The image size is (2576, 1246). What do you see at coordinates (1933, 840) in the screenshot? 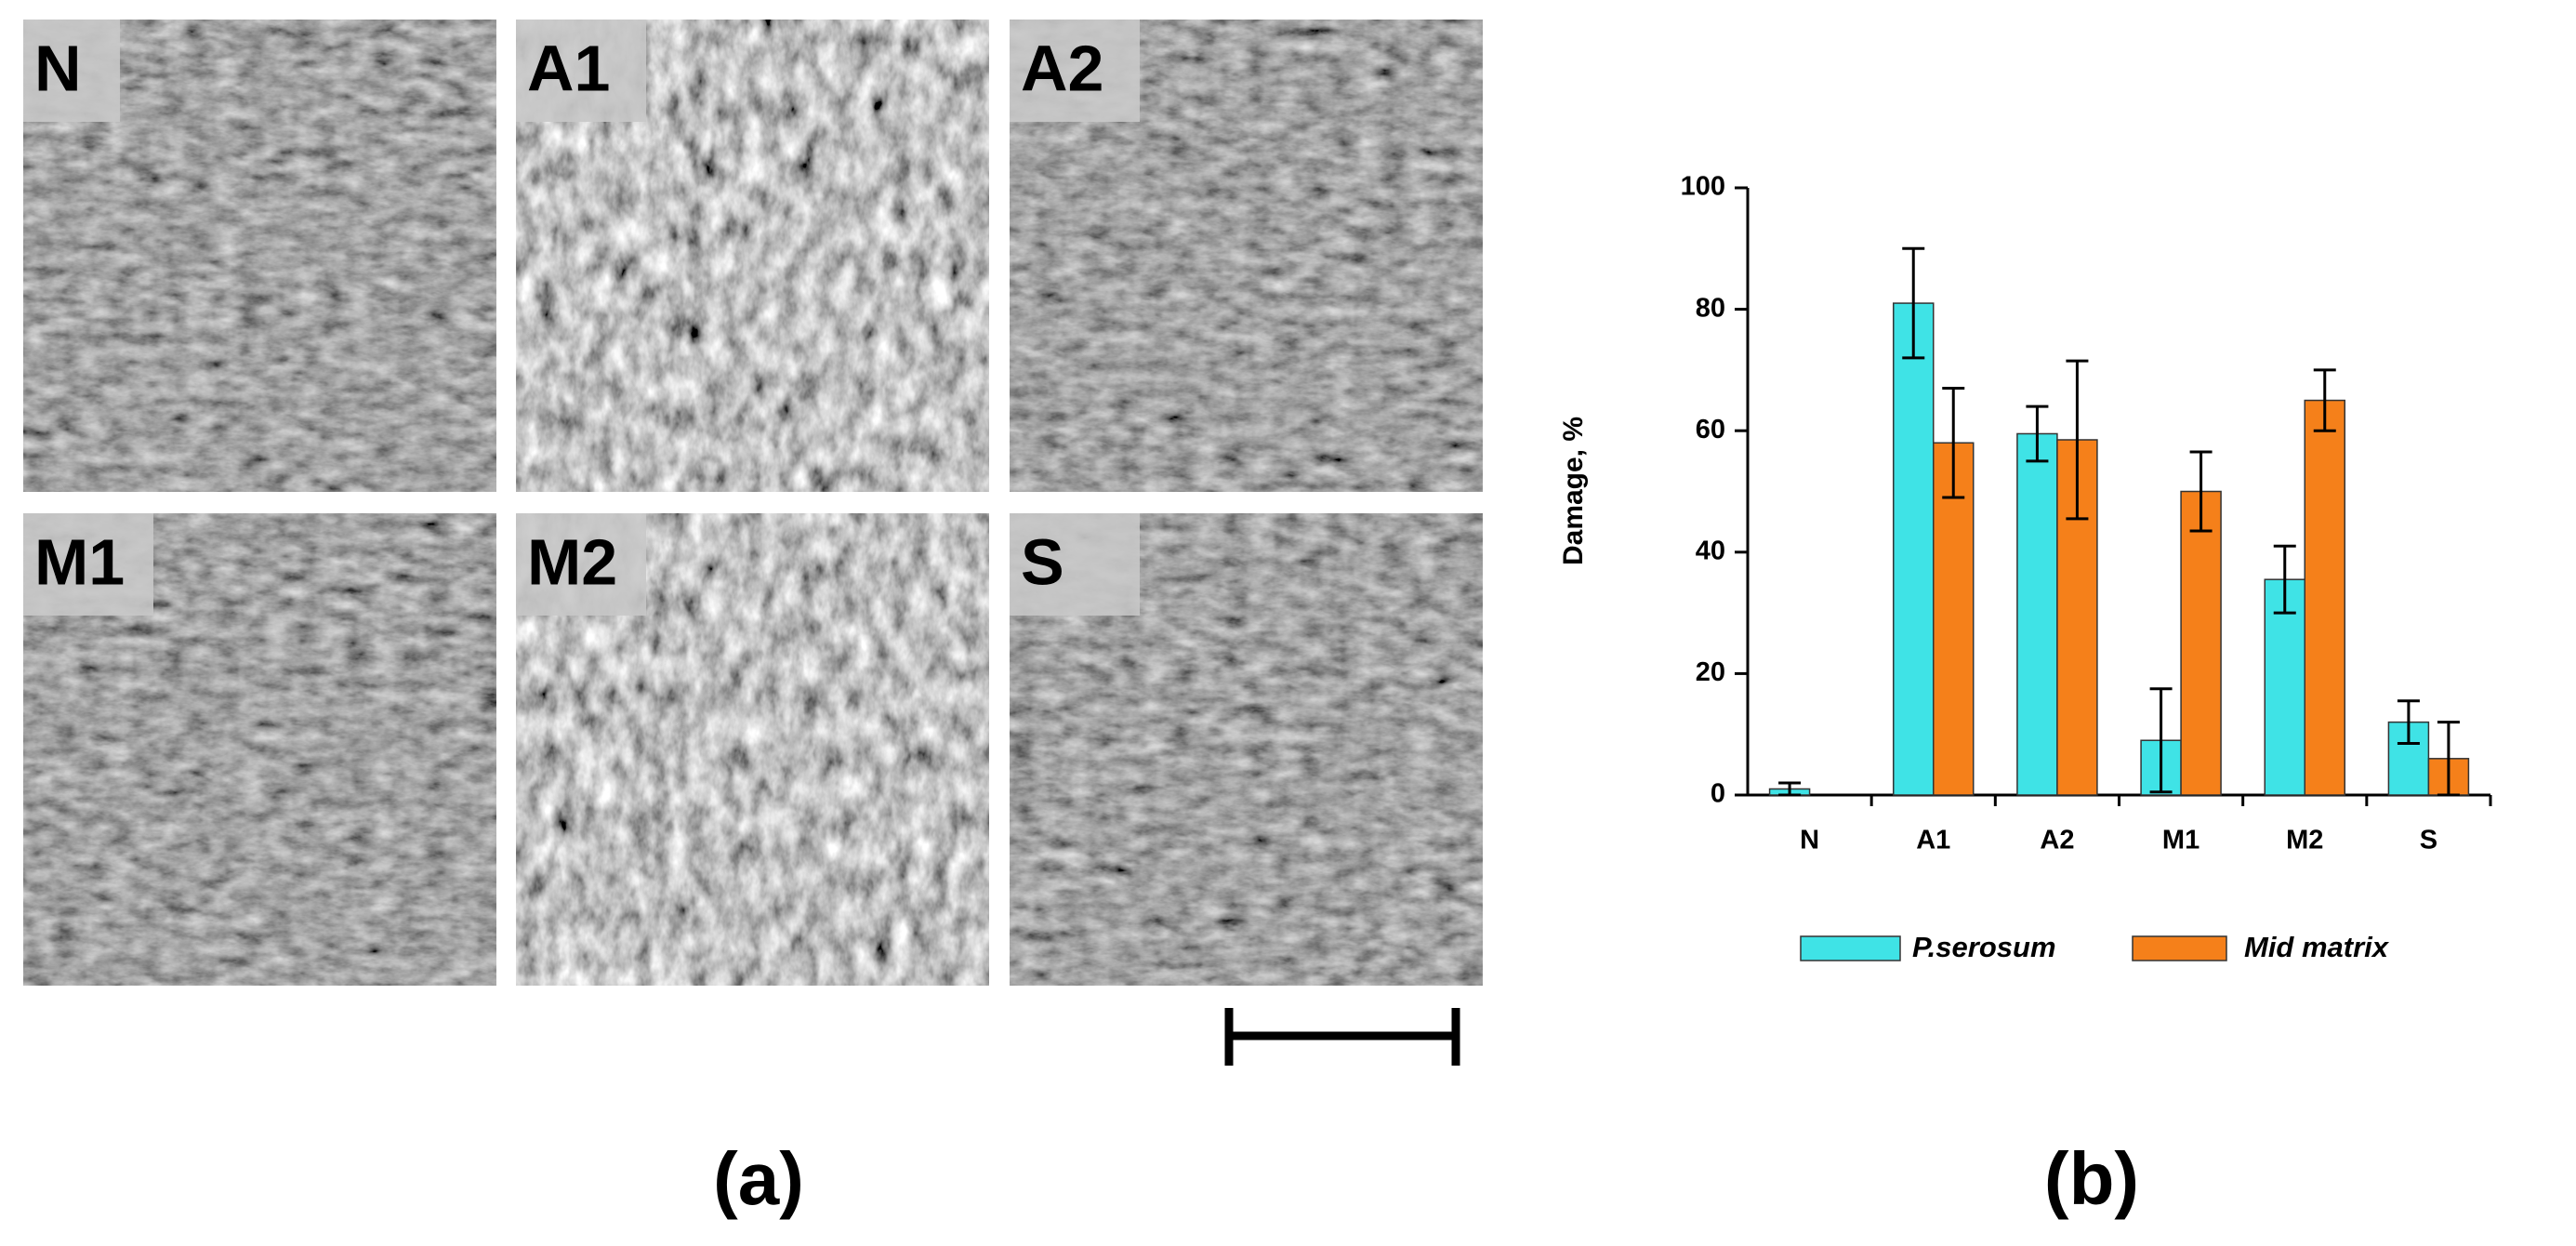
I see `x-tick-label: A1` at bounding box center [1933, 840].